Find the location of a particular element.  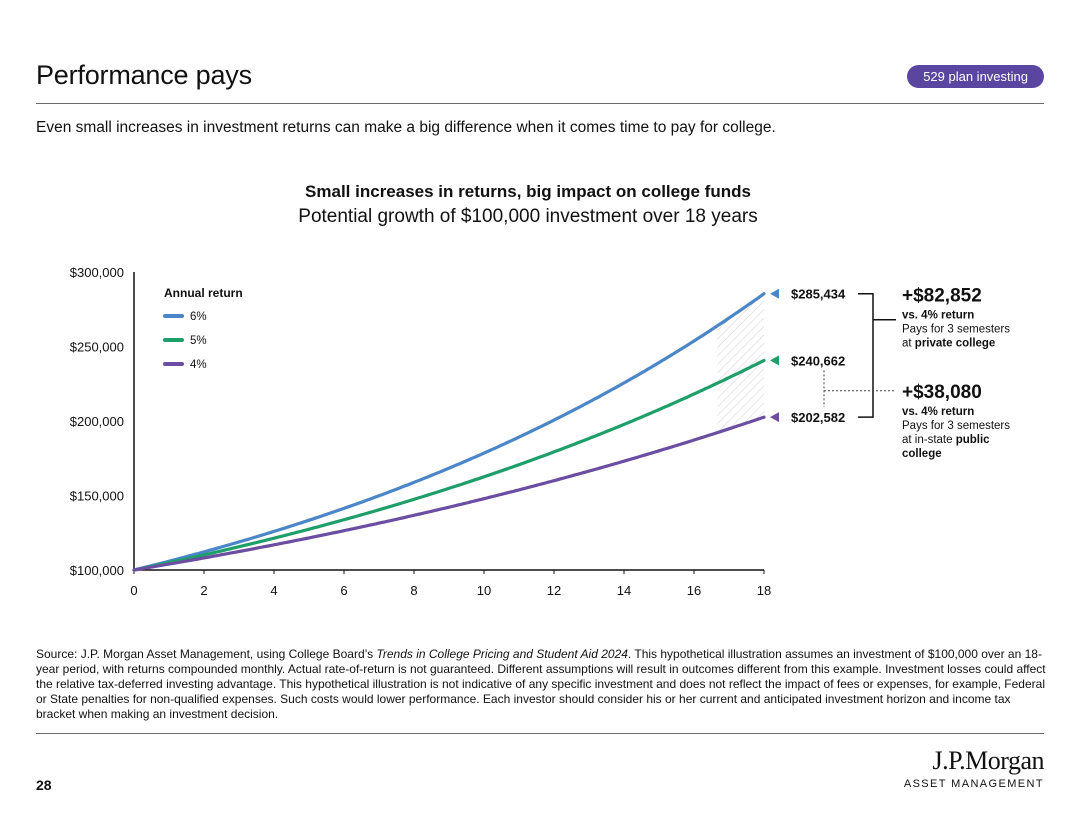

callout-value-public: +$38,080 is located at coordinates (942, 392).